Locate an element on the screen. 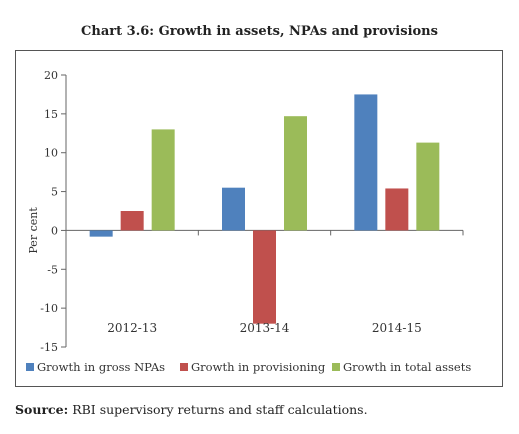 This screenshot has height=434, width=519. legend-label: Growth in gross NPAs is located at coordinates (101, 367).